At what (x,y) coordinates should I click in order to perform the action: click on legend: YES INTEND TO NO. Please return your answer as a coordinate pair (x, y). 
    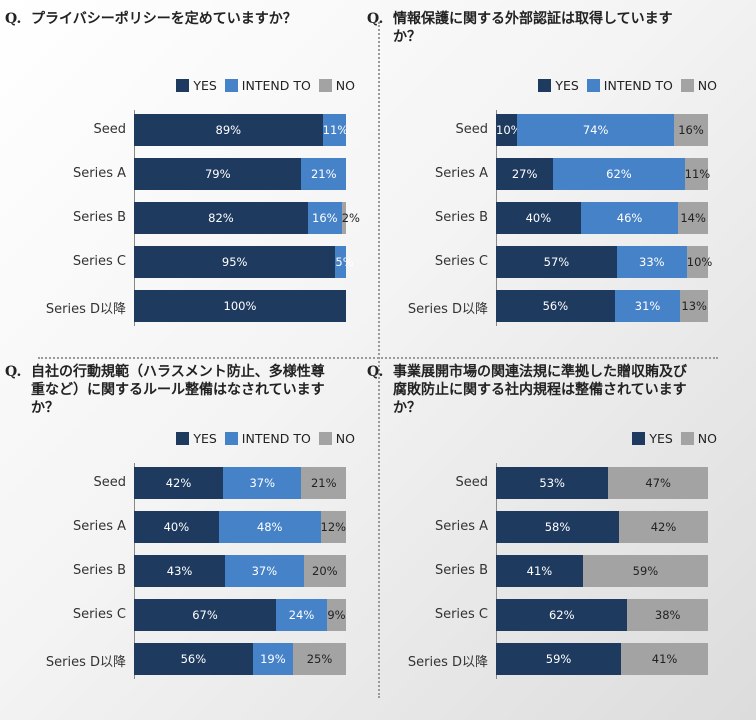
    Looking at the image, I should click on (623, 85).